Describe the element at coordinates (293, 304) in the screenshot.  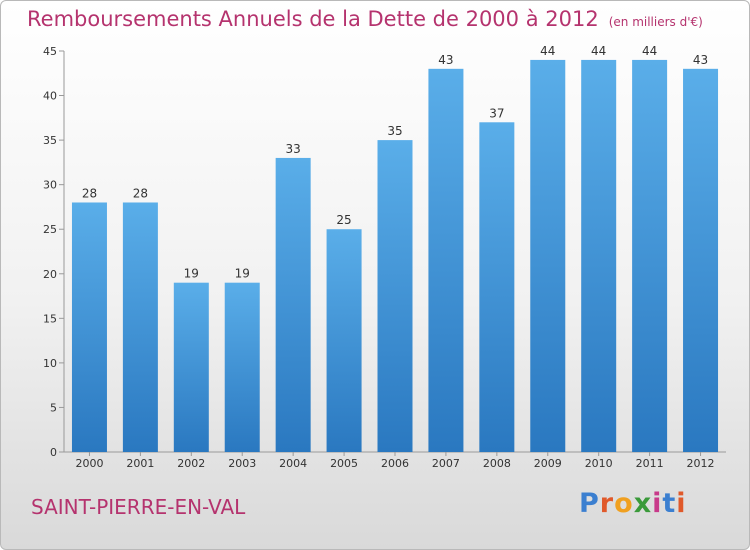
I see `bar-2004` at that location.